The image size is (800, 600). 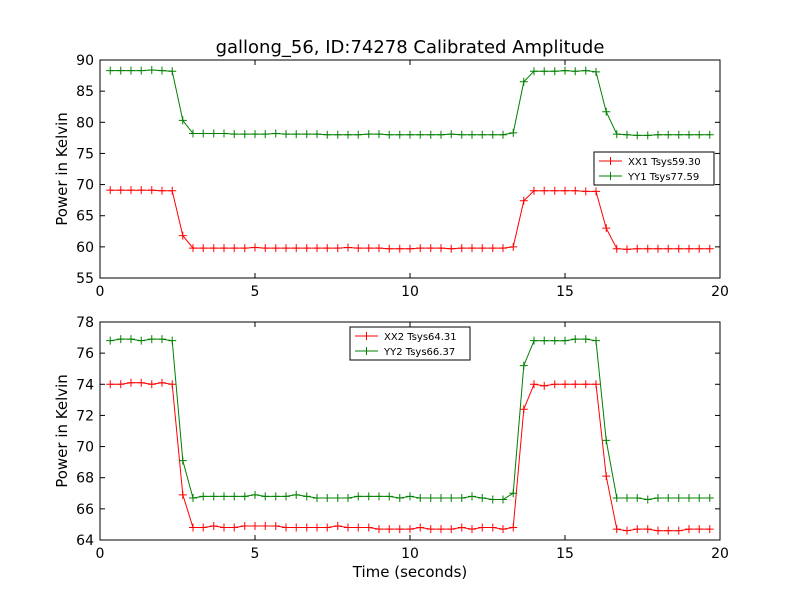 I want to click on legend-label: YY1 Tsys77.59, so click(x=663, y=177).